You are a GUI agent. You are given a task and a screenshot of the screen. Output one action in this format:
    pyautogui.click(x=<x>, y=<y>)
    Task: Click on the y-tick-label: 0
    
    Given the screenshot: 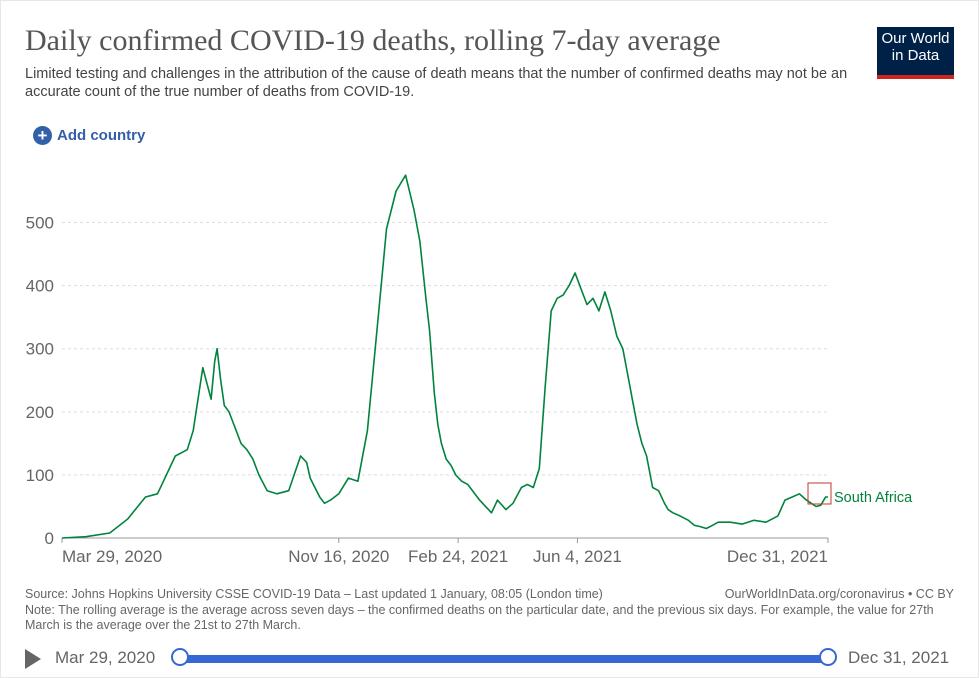 What is the action you would take?
    pyautogui.click(x=49, y=538)
    